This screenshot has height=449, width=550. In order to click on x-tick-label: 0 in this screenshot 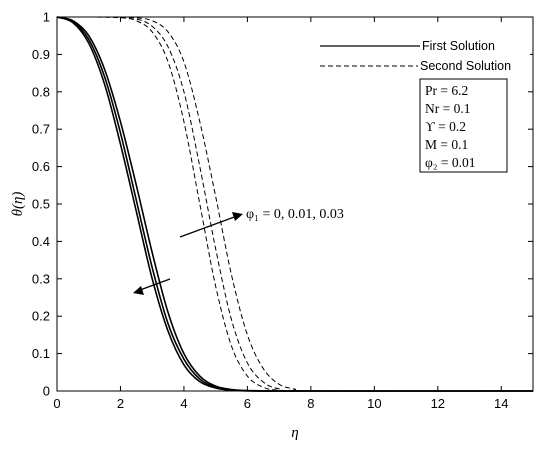, I will do `click(56, 403)`.